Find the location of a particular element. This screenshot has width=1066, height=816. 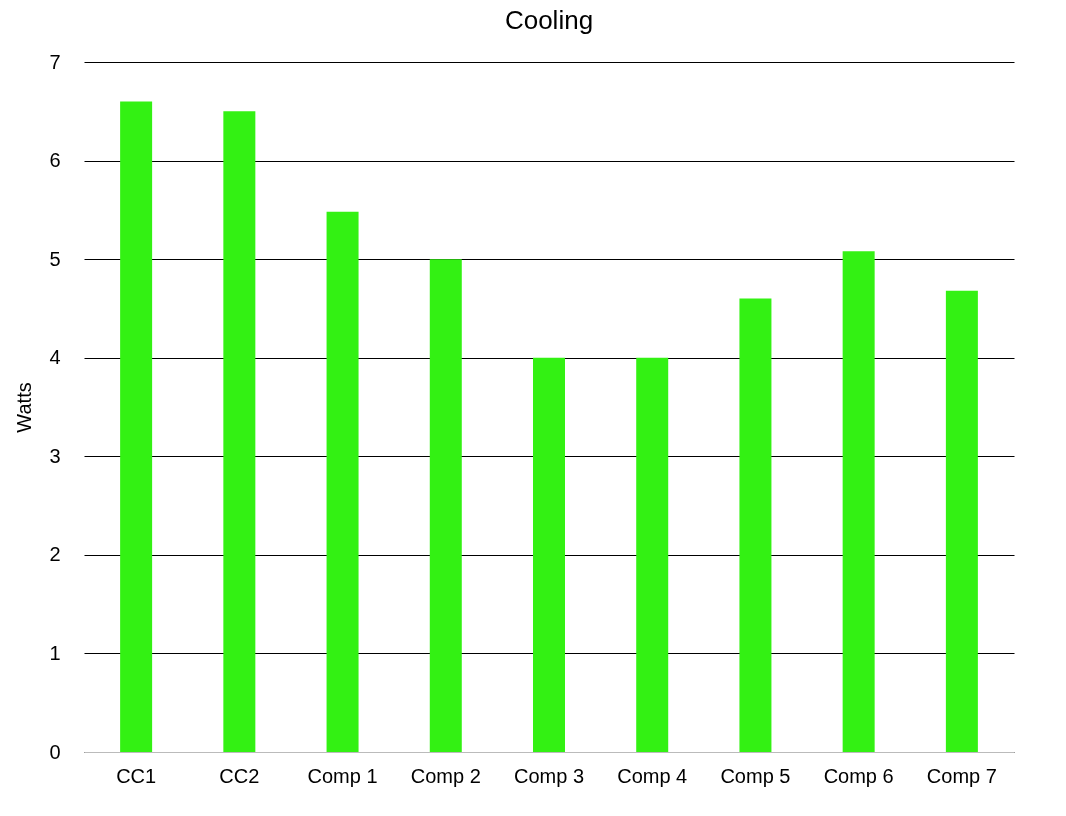

chart-title: Cooling is located at coordinates (549, 20).